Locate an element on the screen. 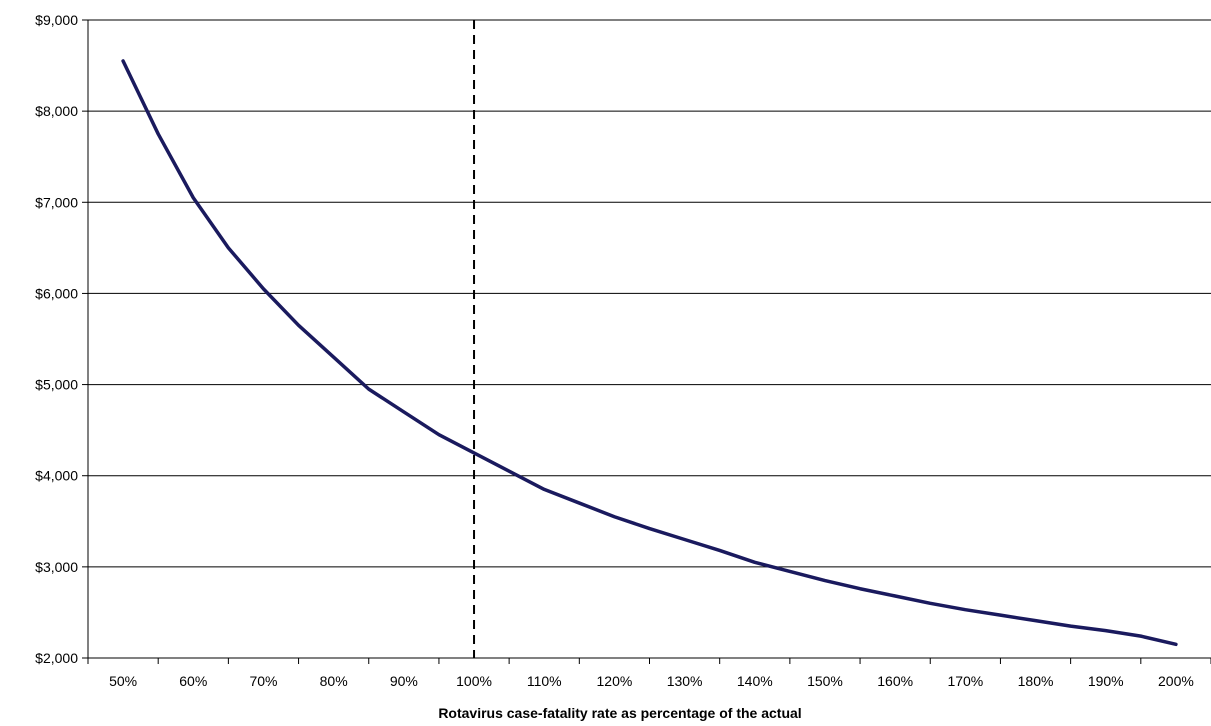 The image size is (1211, 726). y-tick-label: $9,000 is located at coordinates (56, 20).